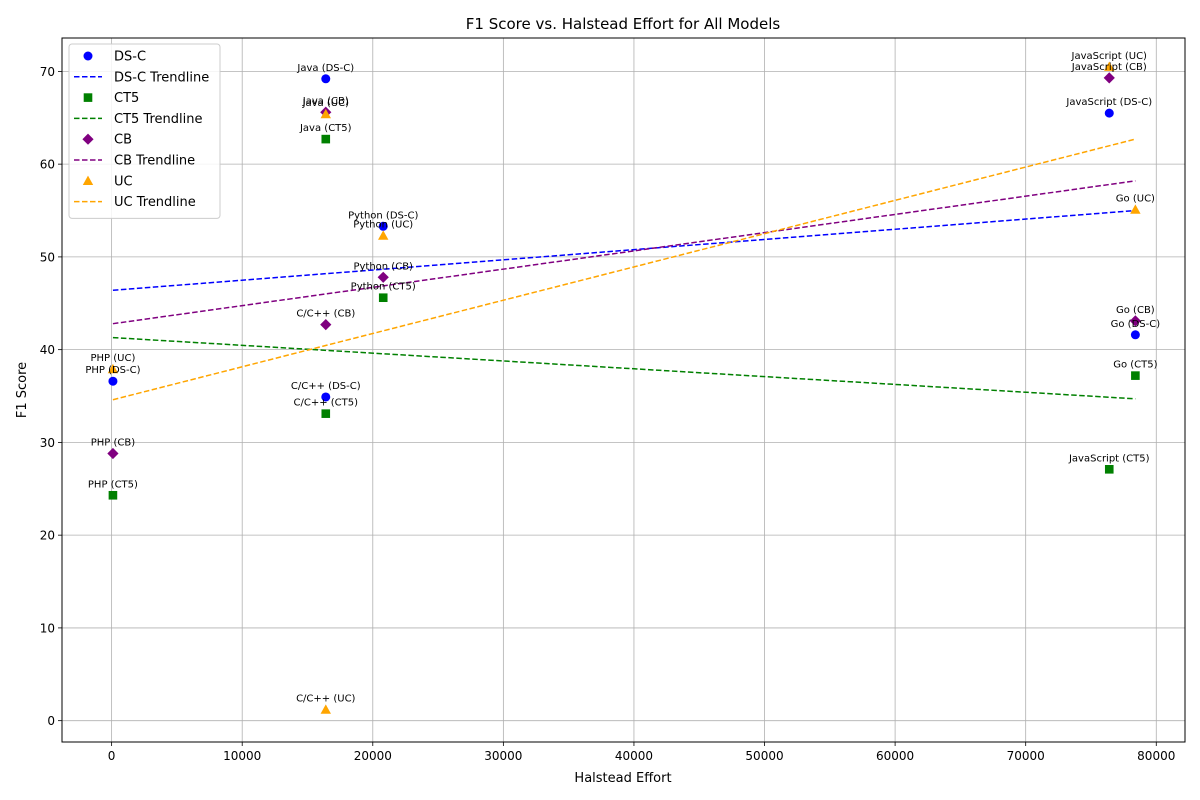 The image size is (1200, 800). I want to click on x-tick-label: 60000, so click(895, 756).